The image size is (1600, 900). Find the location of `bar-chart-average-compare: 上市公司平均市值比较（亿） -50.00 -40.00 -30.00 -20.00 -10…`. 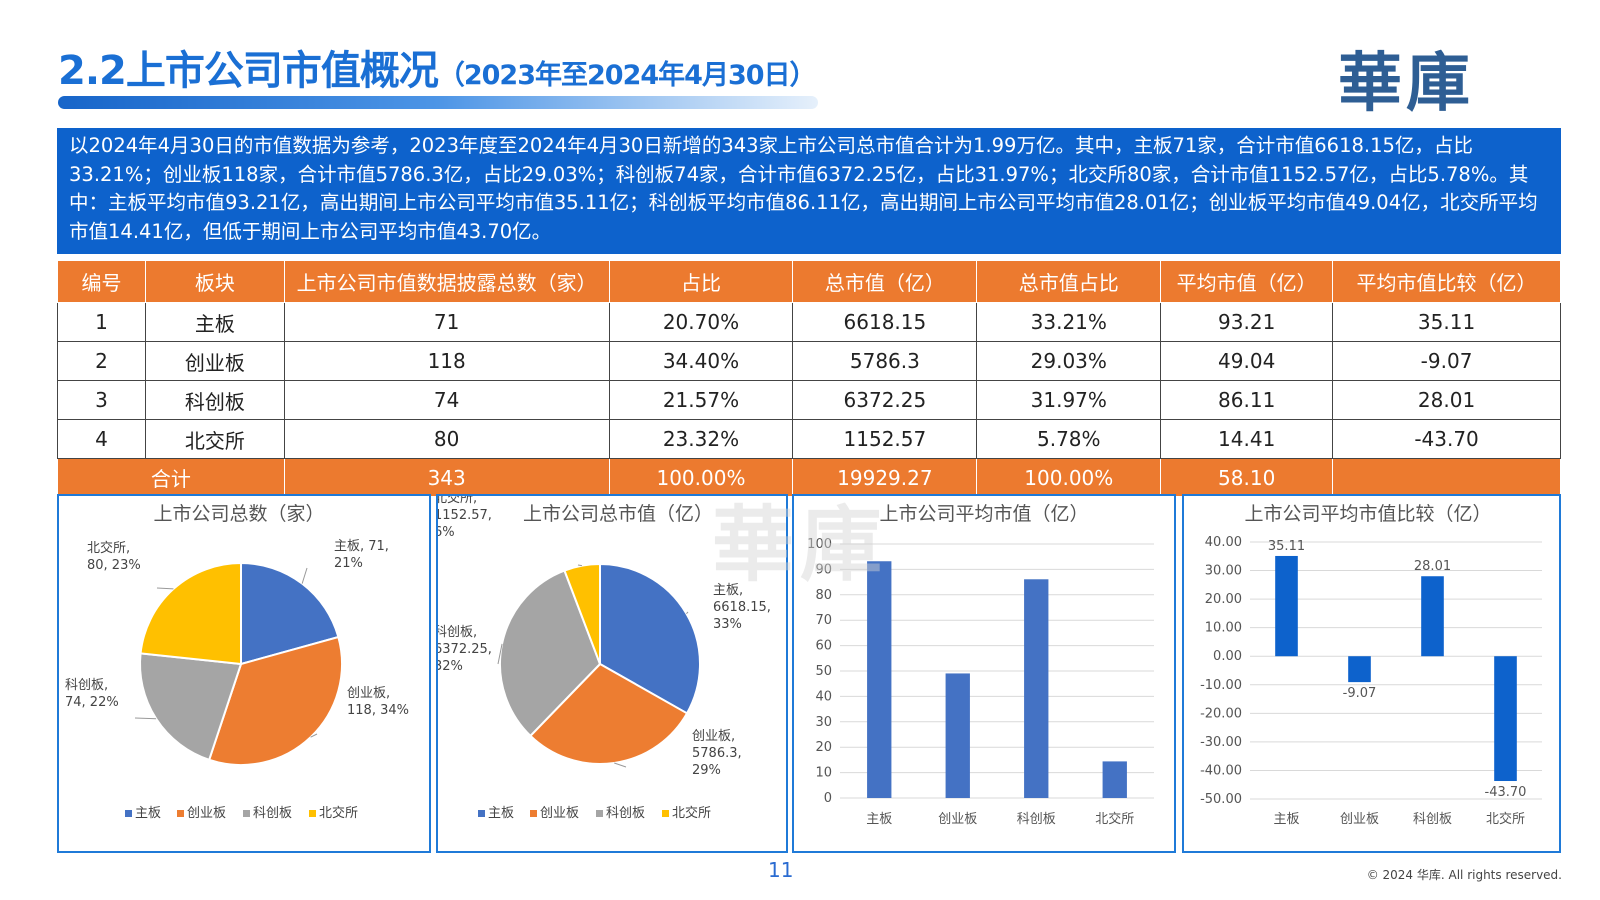

bar-chart-average-compare: 上市公司平均市值比较（亿） -50.00 -40.00 -30.00 -20.00 -10… is located at coordinates (1371, 665).